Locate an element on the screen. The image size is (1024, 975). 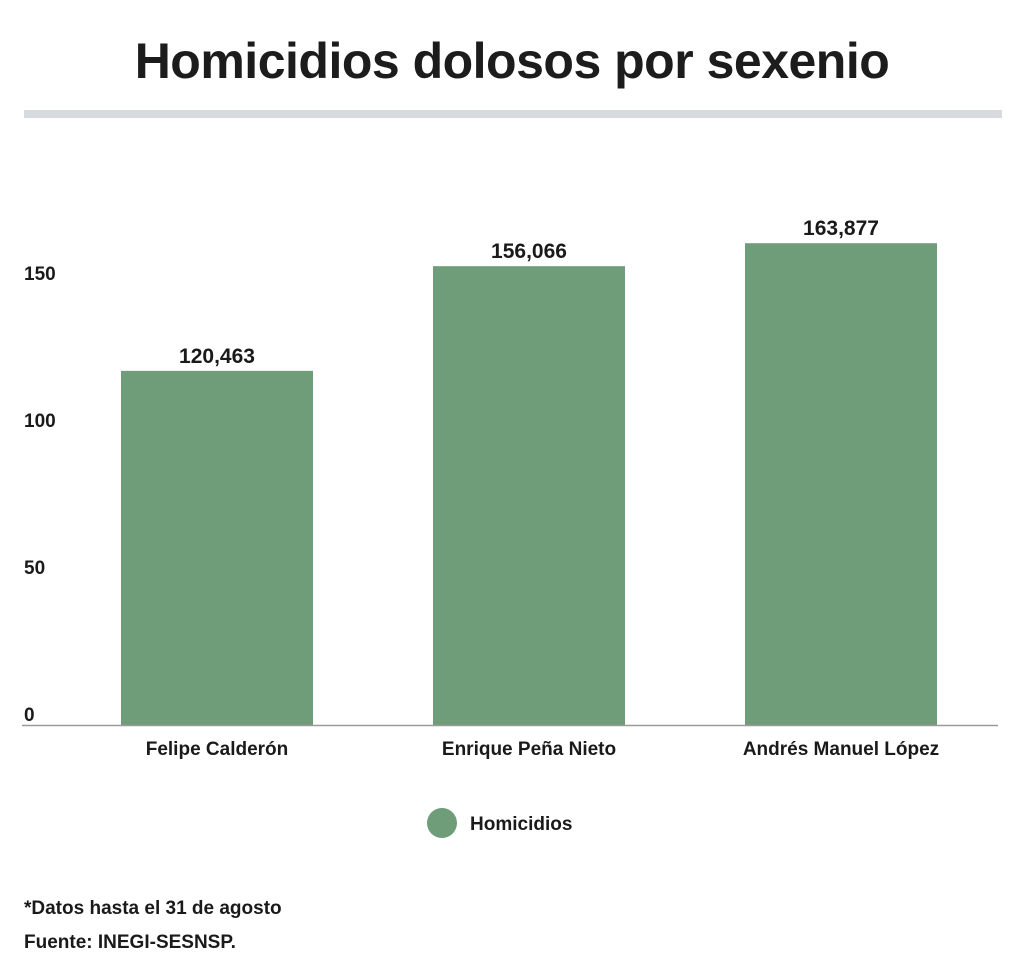
x-category-label: Enrique Peña Nieto is located at coordinates (529, 749).